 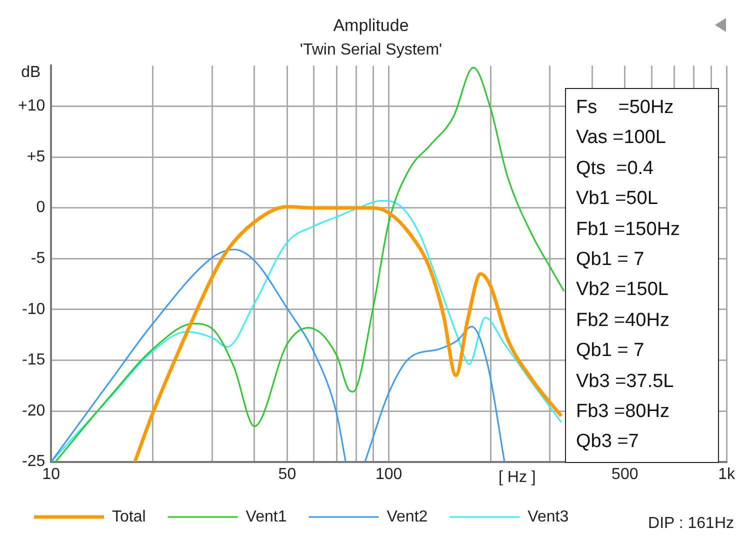 What do you see at coordinates (34, 411) in the screenshot?
I see `y-tick-label: -20` at bounding box center [34, 411].